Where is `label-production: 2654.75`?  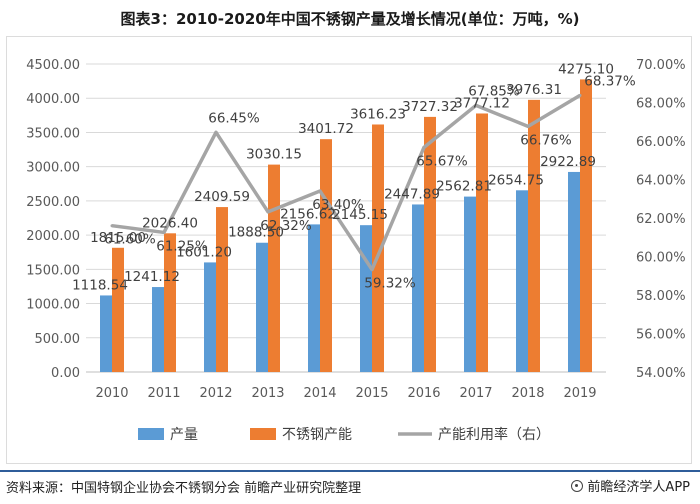 label-production: 2654.75 is located at coordinates (516, 180).